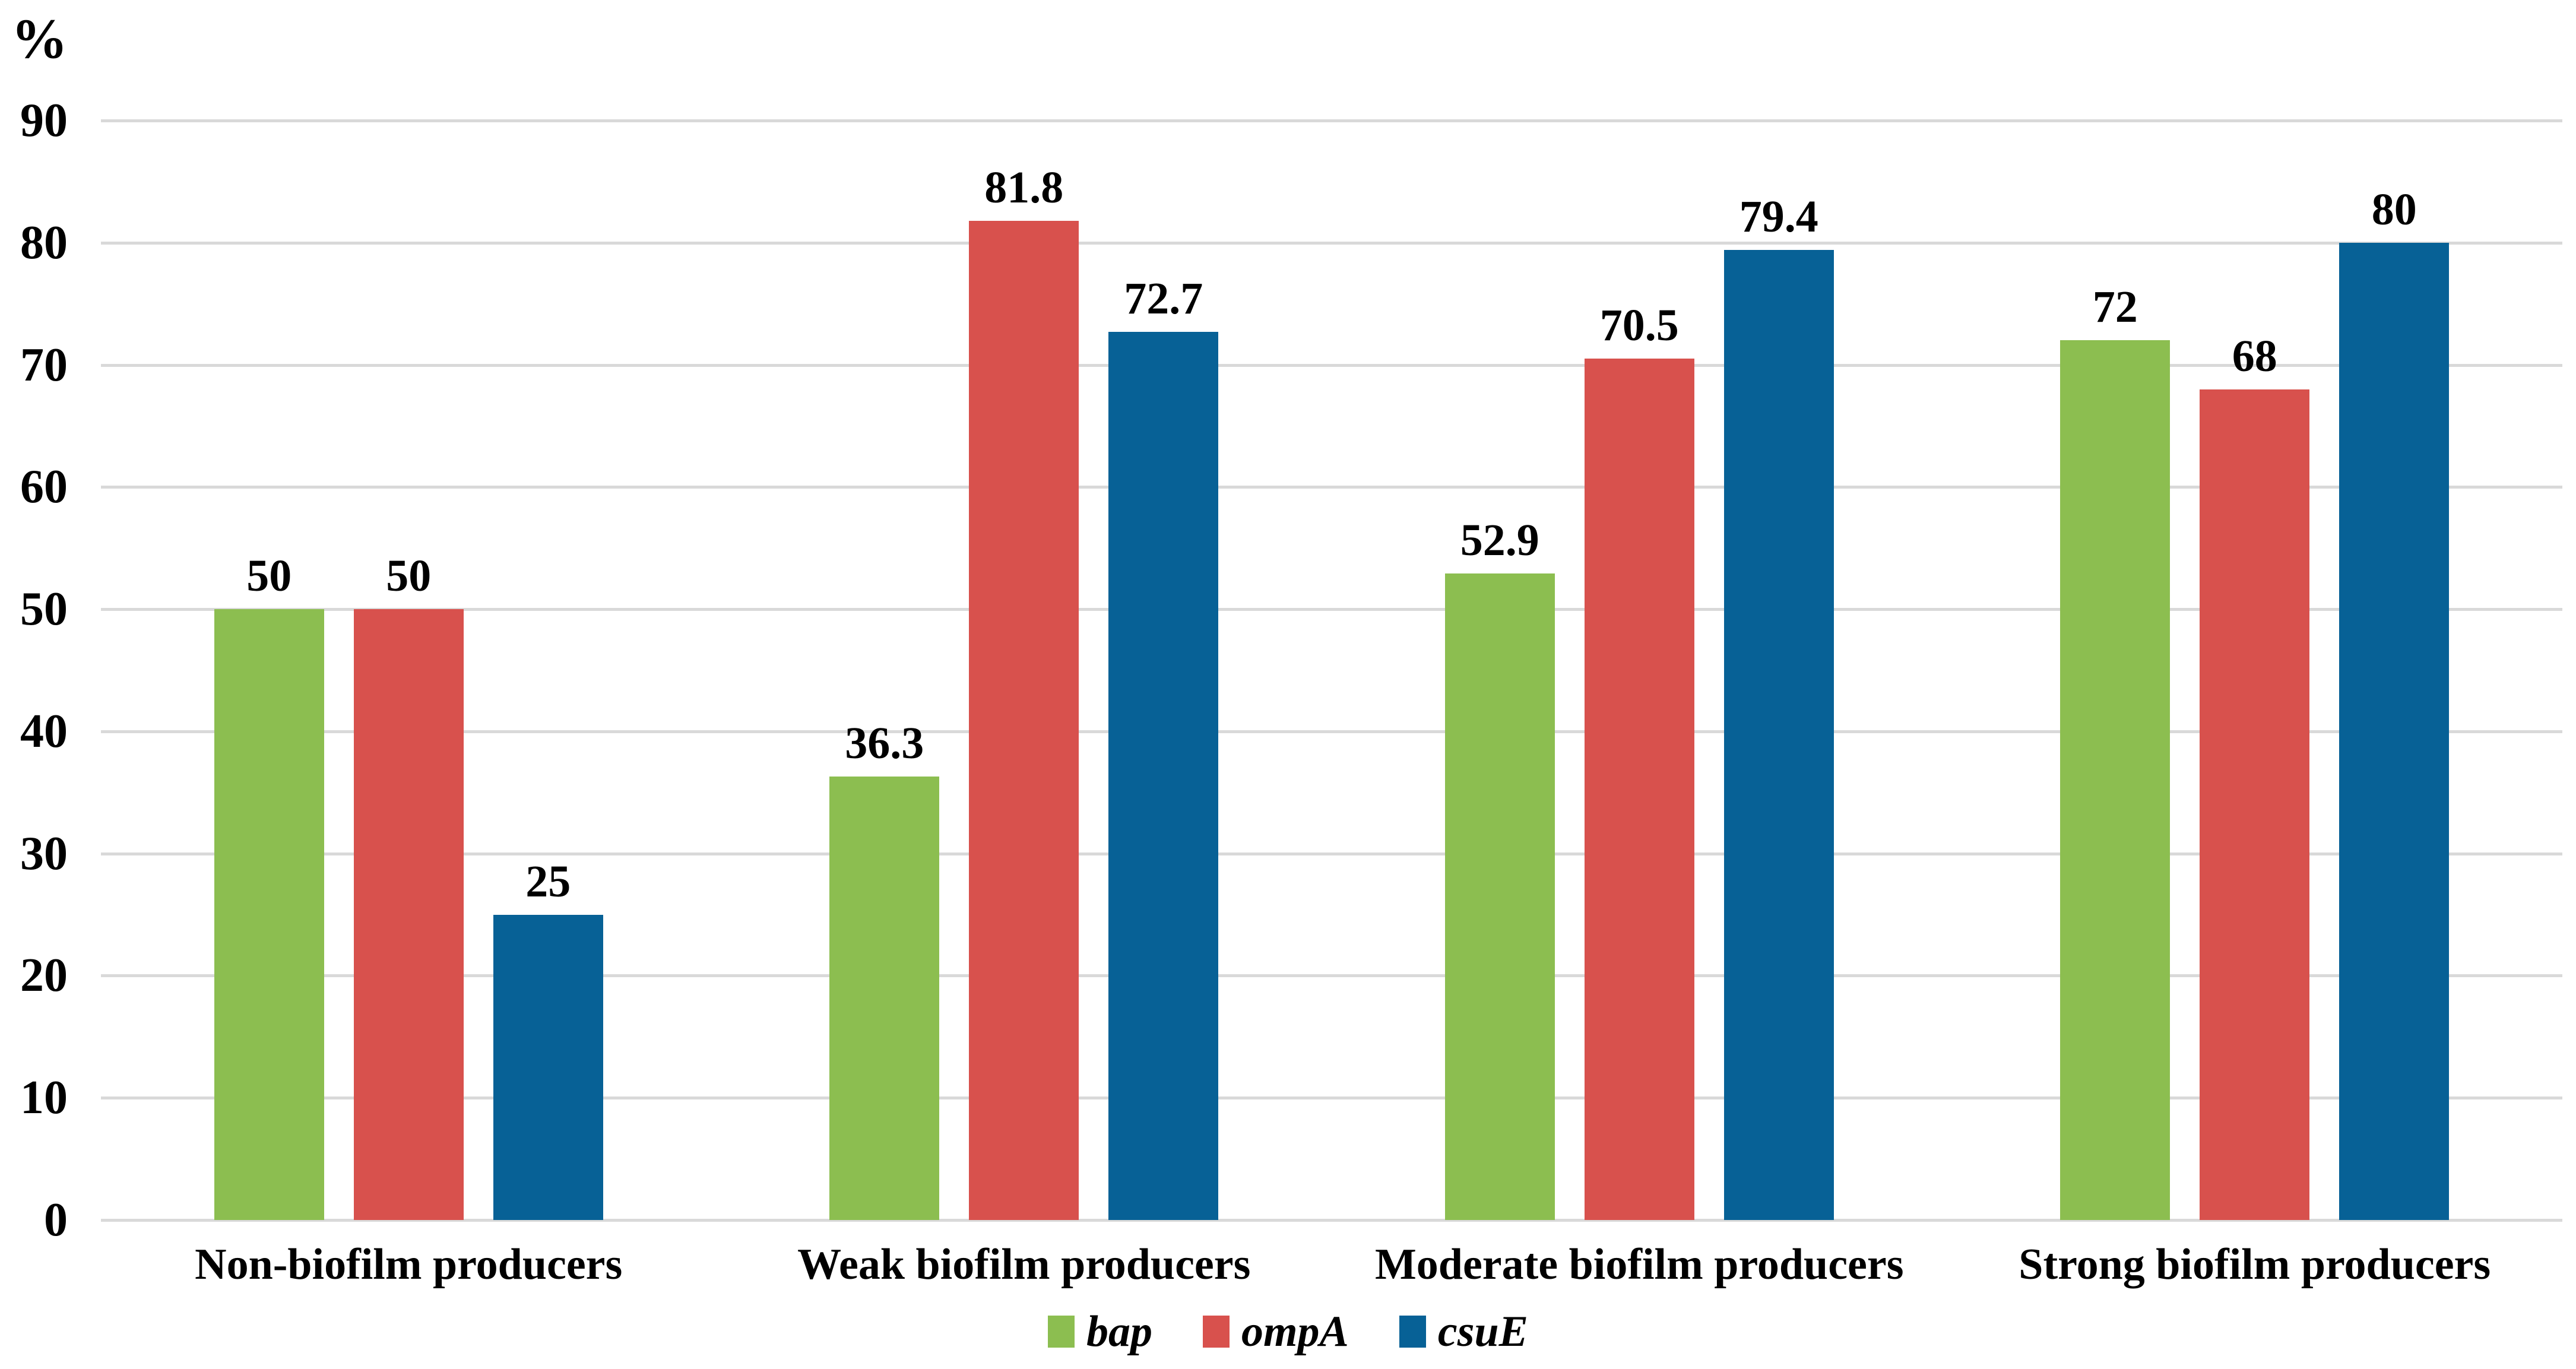 This screenshot has height=1369, width=2576. I want to click on legend-label: csuE, so click(1483, 1331).